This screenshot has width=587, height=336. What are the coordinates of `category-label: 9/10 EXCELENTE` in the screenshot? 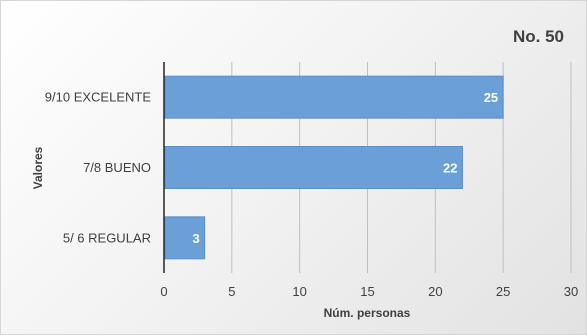 It's located at (98, 97).